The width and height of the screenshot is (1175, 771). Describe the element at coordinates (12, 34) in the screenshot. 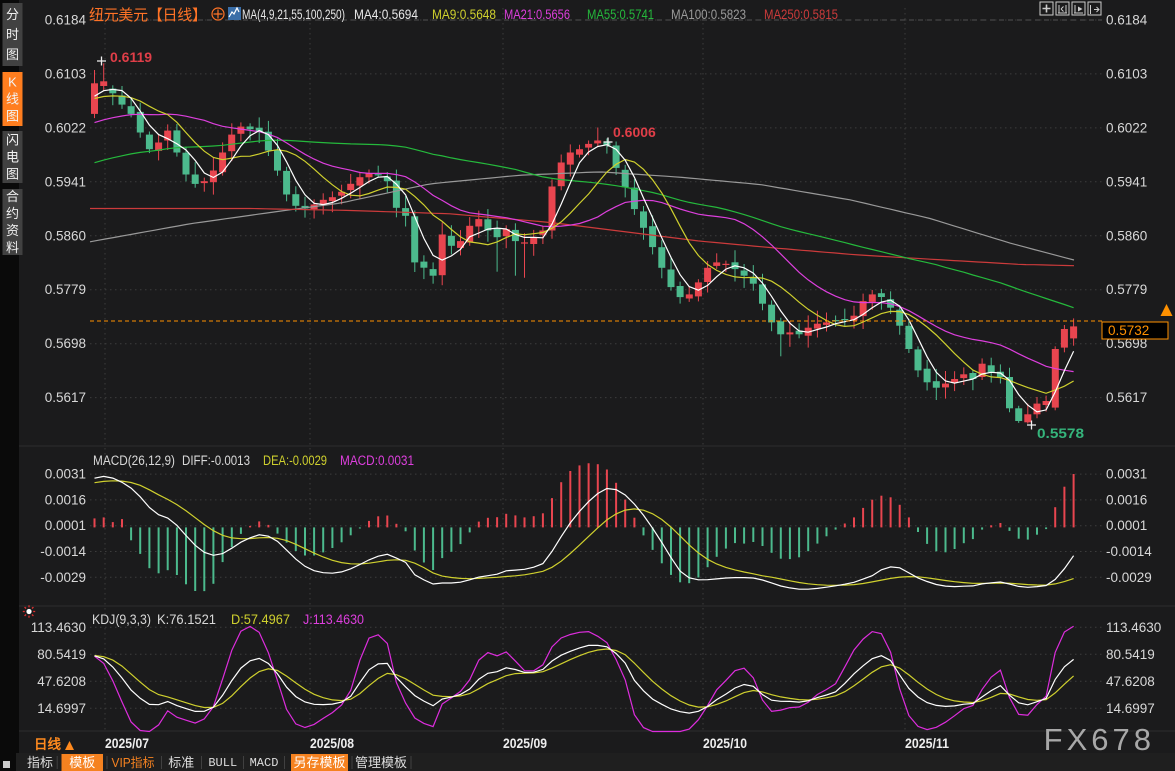

I see `svg-text: 时` at that location.